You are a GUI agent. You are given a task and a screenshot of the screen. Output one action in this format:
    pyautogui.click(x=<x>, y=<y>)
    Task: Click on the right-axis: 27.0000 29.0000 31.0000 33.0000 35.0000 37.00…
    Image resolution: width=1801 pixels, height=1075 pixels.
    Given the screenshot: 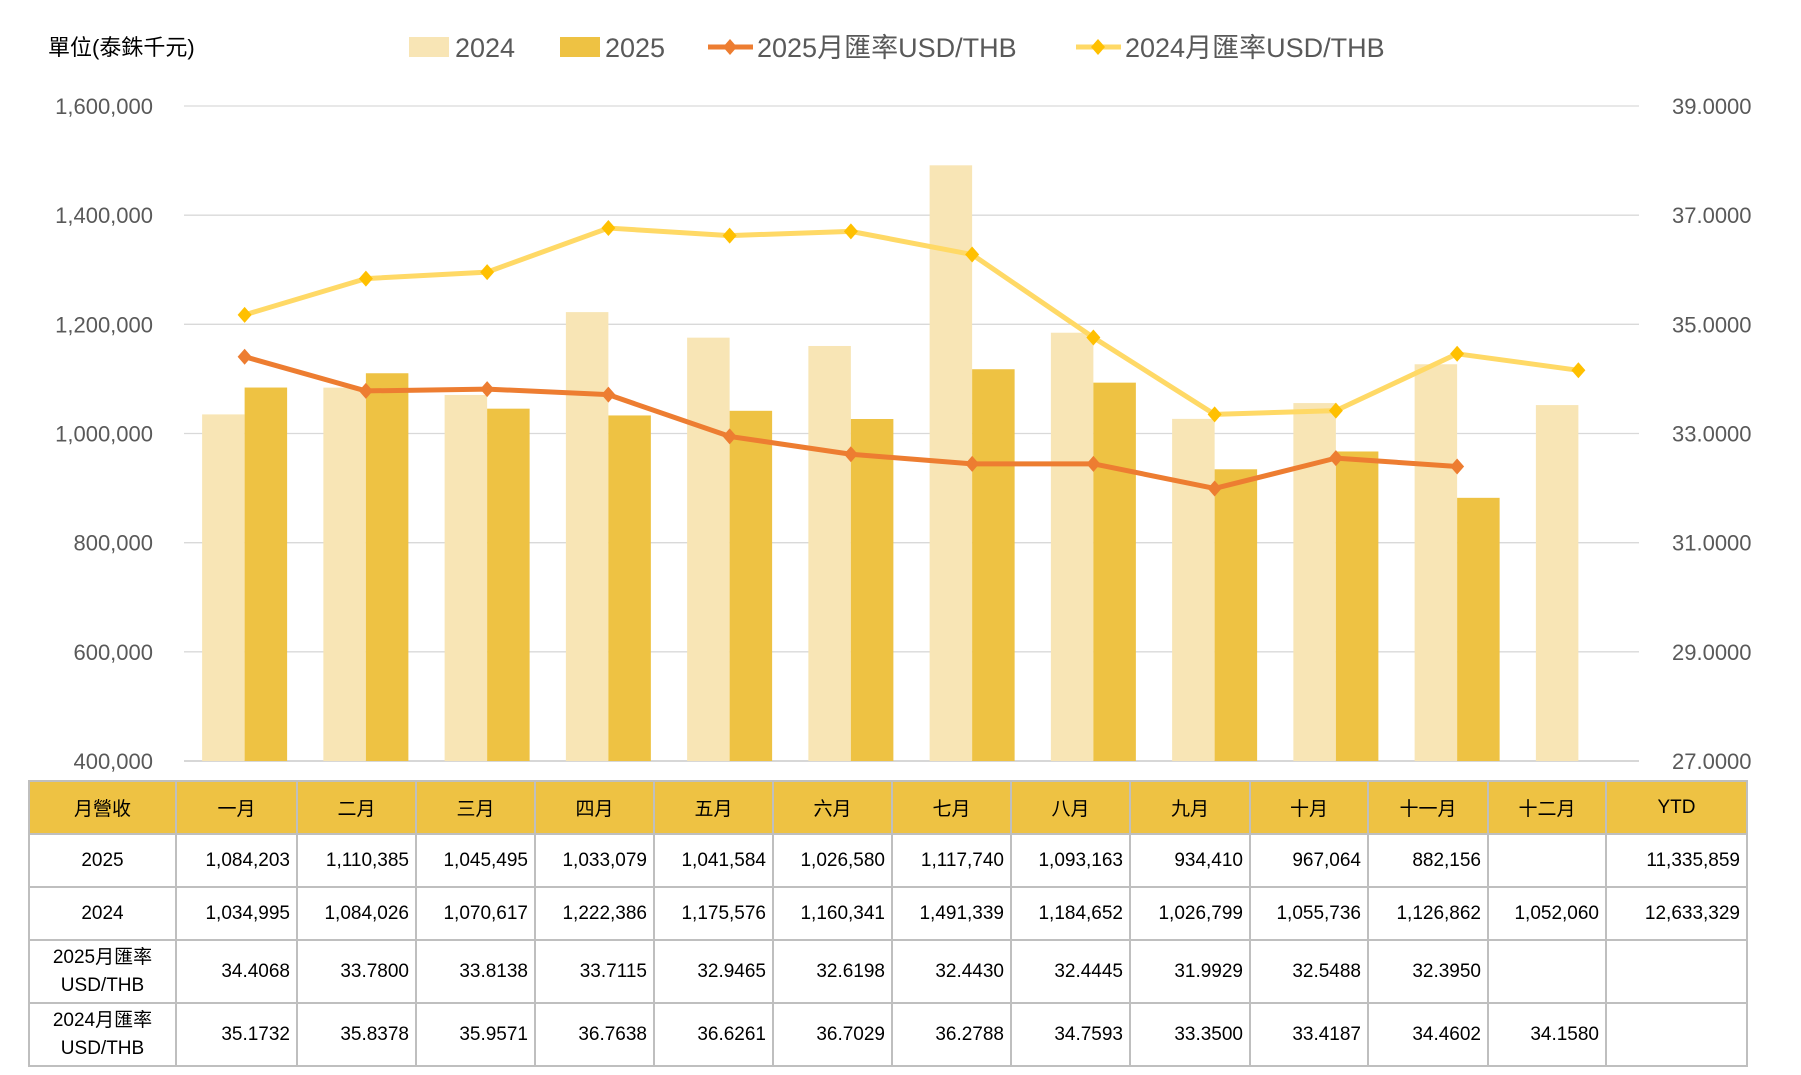 What is the action you would take?
    pyautogui.click(x=1712, y=434)
    